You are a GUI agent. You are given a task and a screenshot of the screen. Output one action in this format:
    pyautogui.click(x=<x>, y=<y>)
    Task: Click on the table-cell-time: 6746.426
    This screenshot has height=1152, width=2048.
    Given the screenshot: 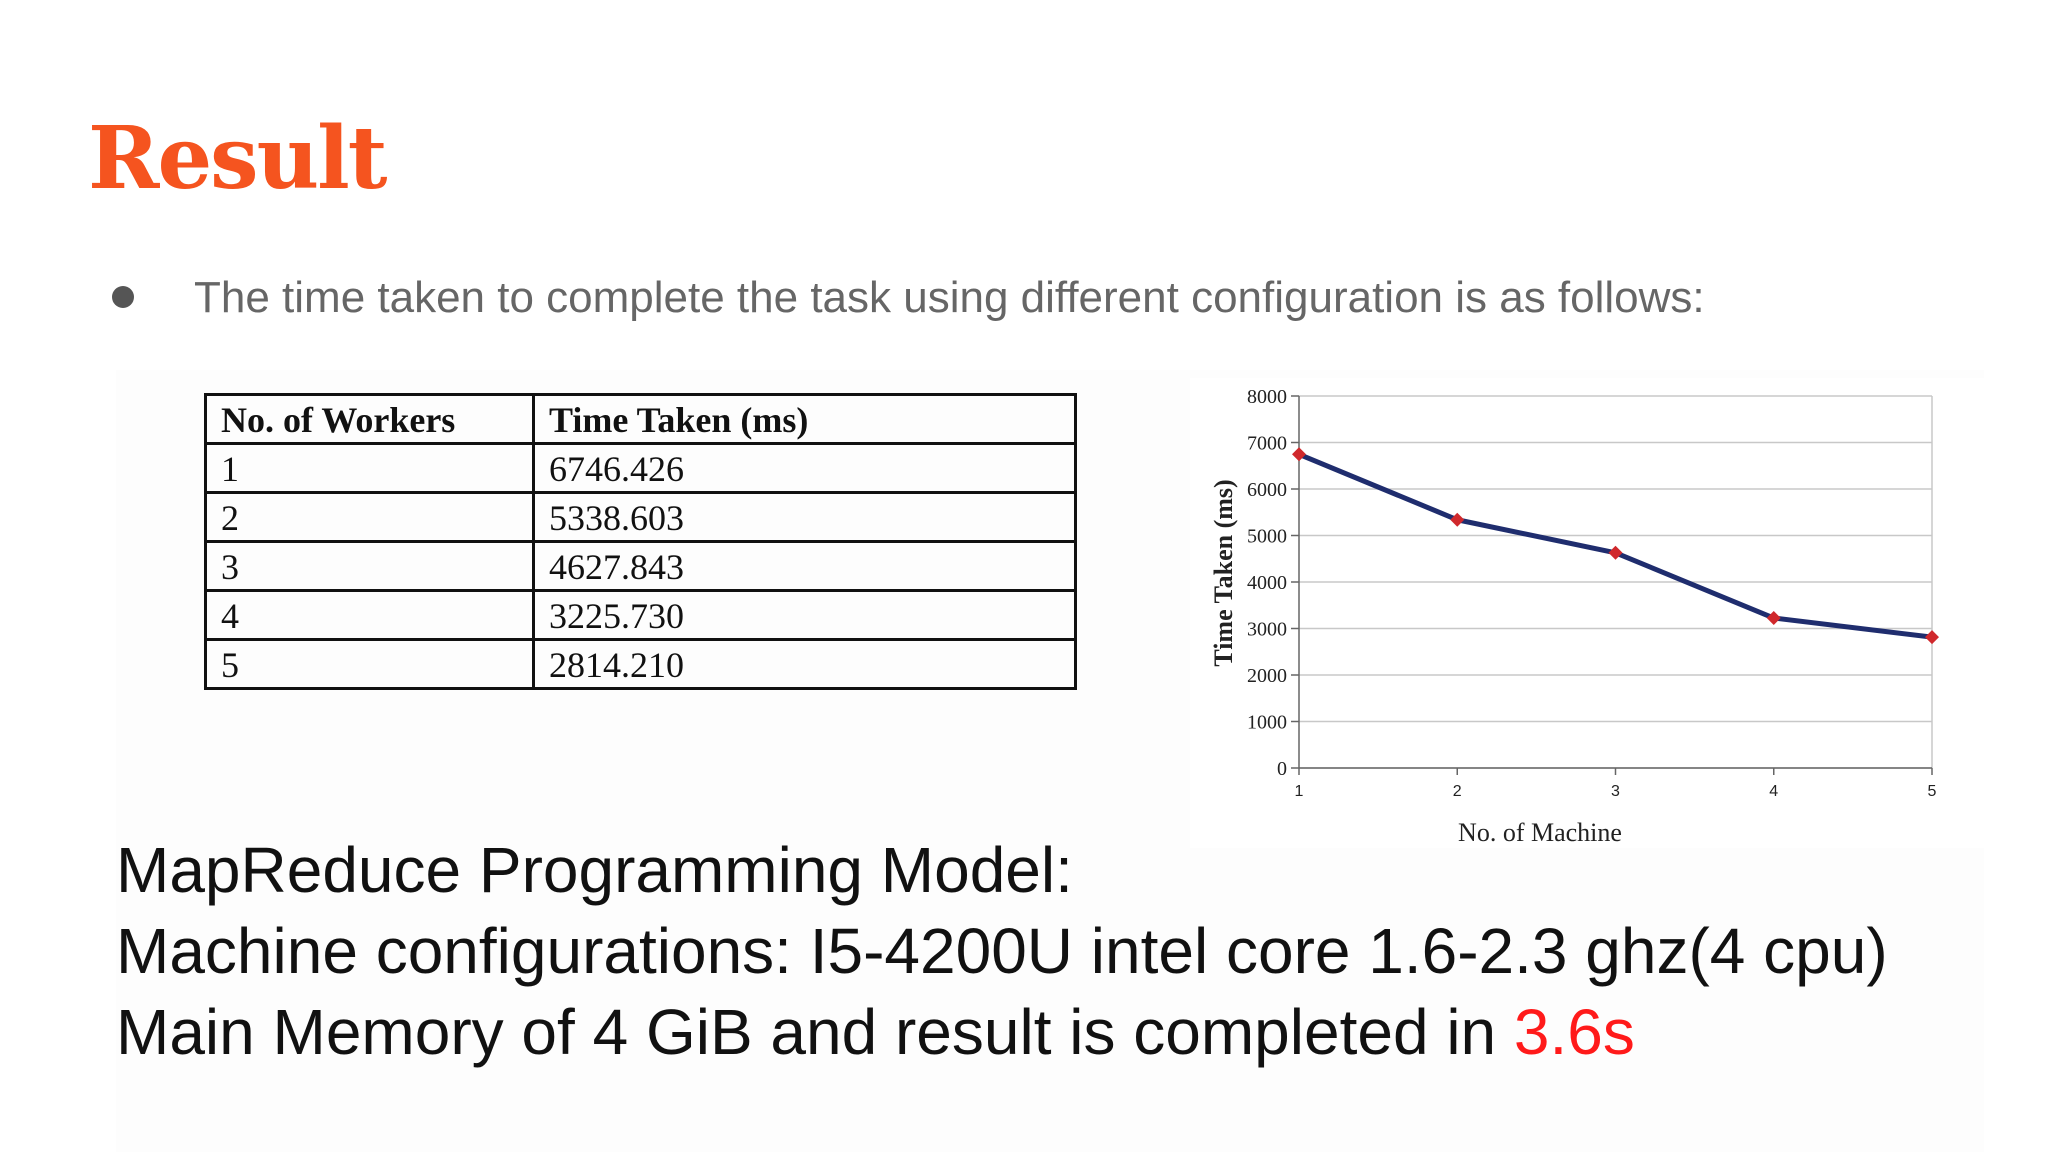 What is the action you would take?
    pyautogui.click(x=804, y=468)
    